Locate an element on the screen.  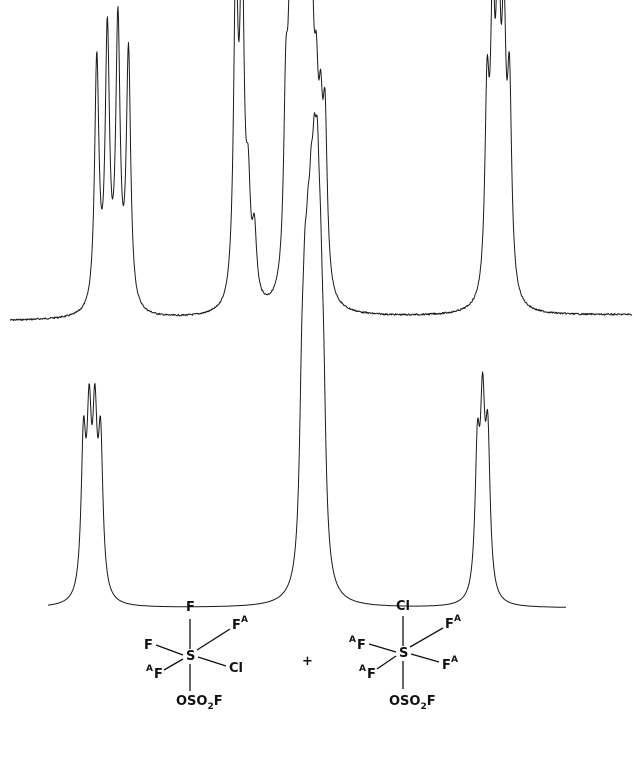
atom-right: Cl is located at coordinates (236, 668).